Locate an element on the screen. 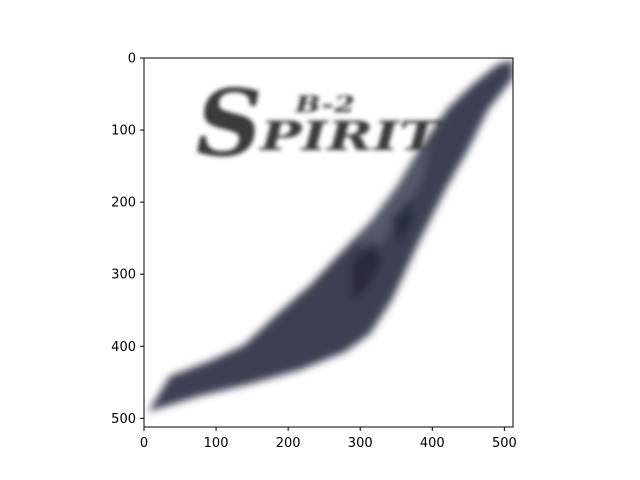  y-axis: 0 100 200 300 400 500 is located at coordinates (127, 239).